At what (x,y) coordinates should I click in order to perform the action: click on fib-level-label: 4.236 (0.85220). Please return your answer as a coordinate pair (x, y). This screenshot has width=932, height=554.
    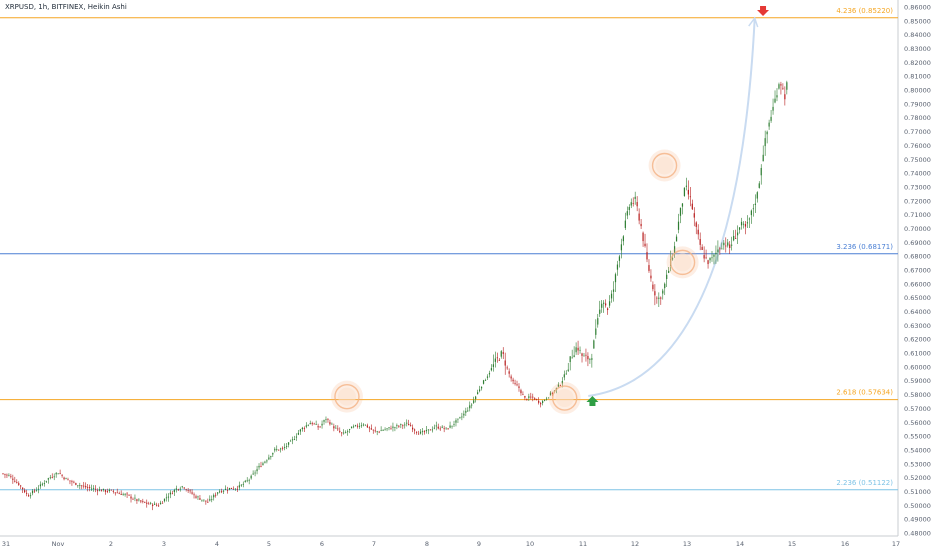
    Looking at the image, I should click on (864, 11).